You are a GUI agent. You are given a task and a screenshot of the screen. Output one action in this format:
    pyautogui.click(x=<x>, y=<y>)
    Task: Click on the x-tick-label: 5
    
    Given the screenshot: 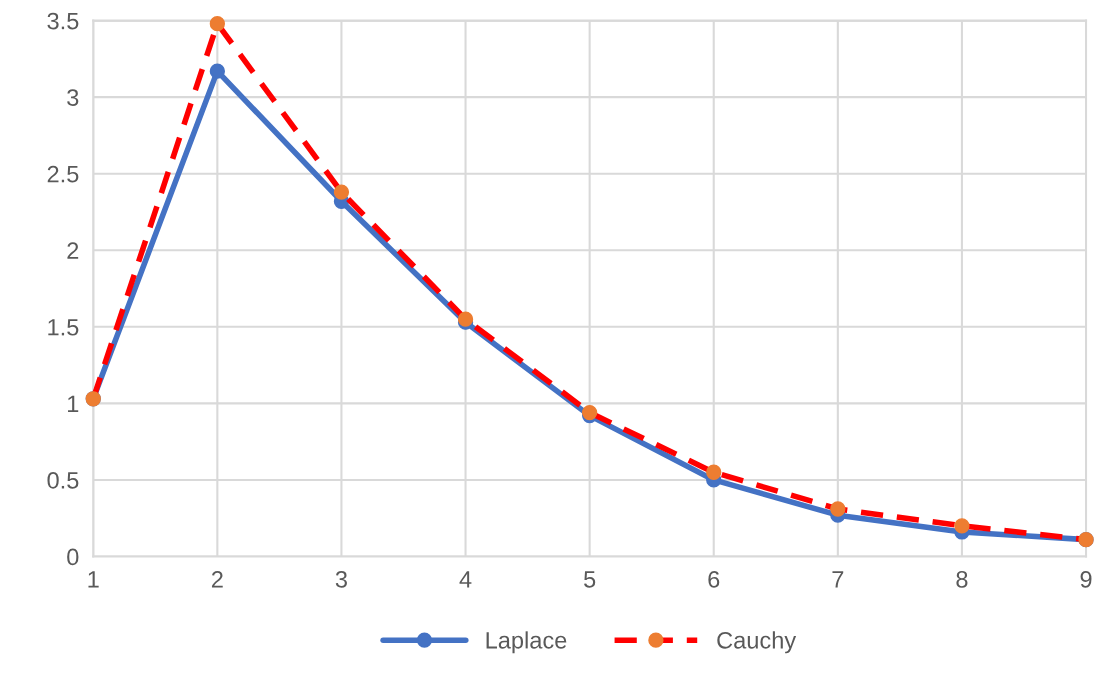 What is the action you would take?
    pyautogui.click(x=590, y=579)
    